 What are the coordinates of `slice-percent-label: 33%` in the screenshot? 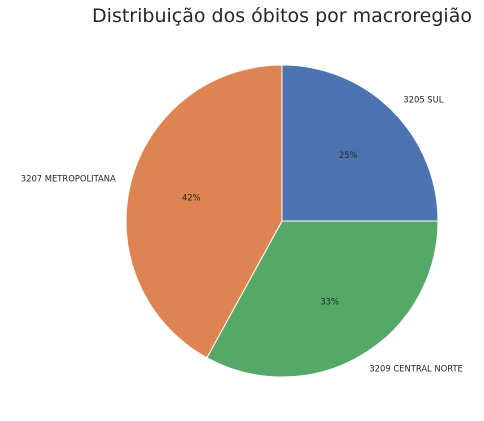 It's located at (329, 302).